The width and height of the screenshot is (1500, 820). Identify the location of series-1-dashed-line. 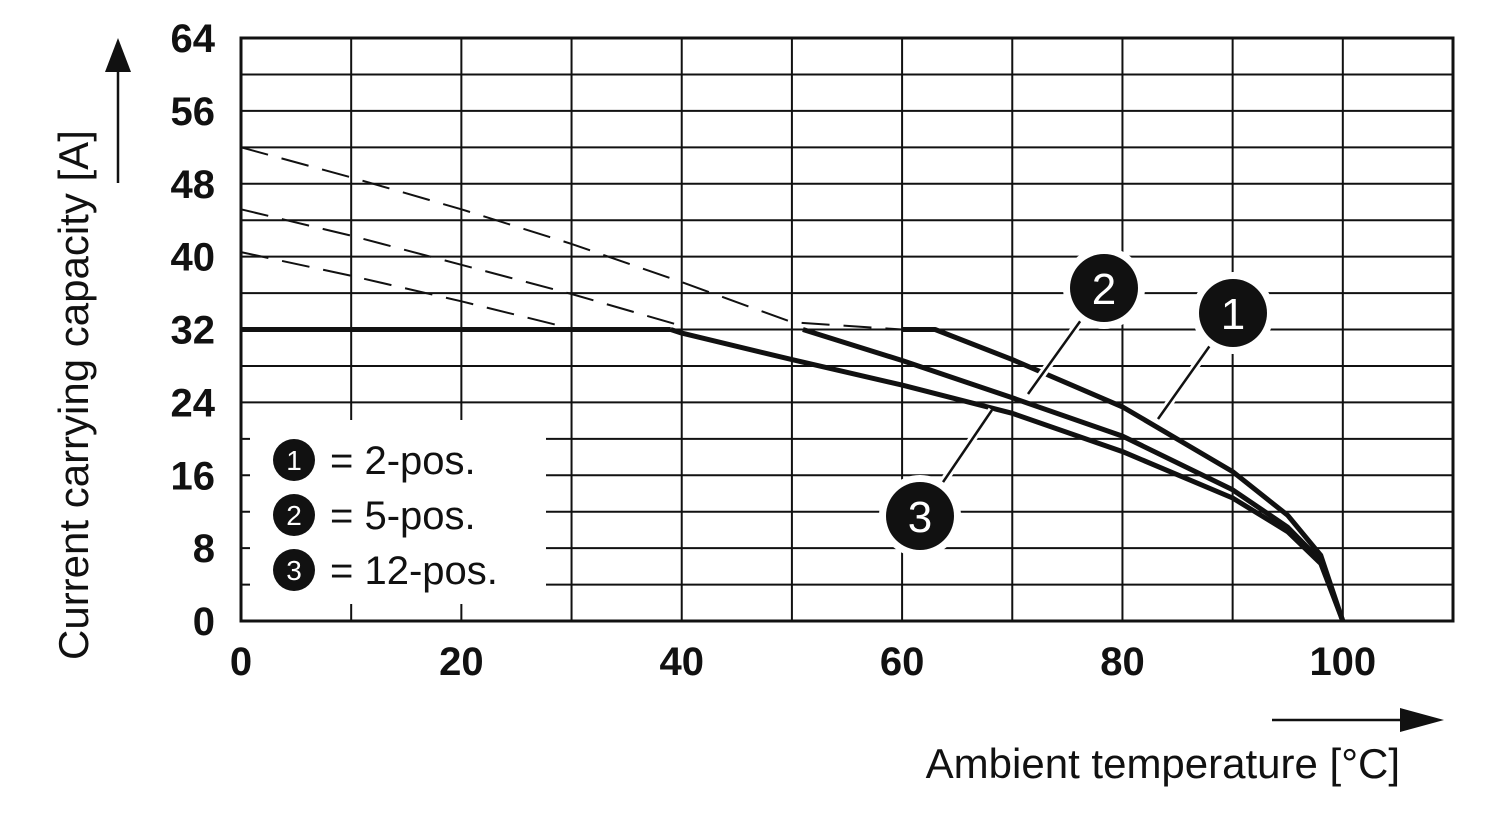
(571, 238).